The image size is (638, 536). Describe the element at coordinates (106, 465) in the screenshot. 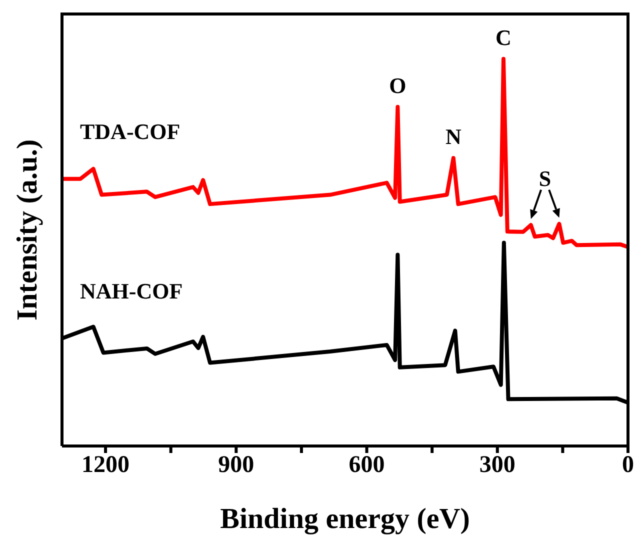

I see `x-tick-label: 1200` at that location.